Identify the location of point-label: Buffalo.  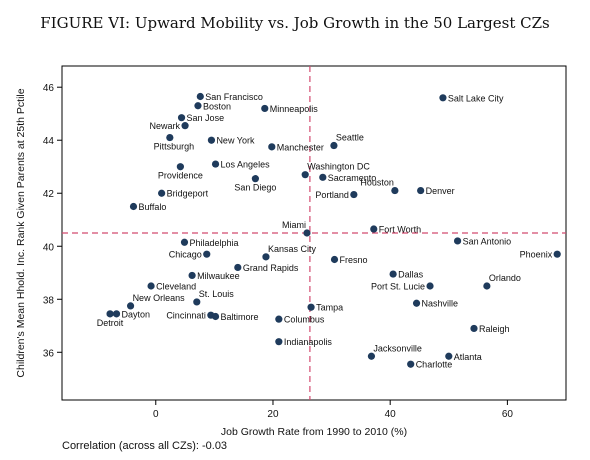
(152, 207).